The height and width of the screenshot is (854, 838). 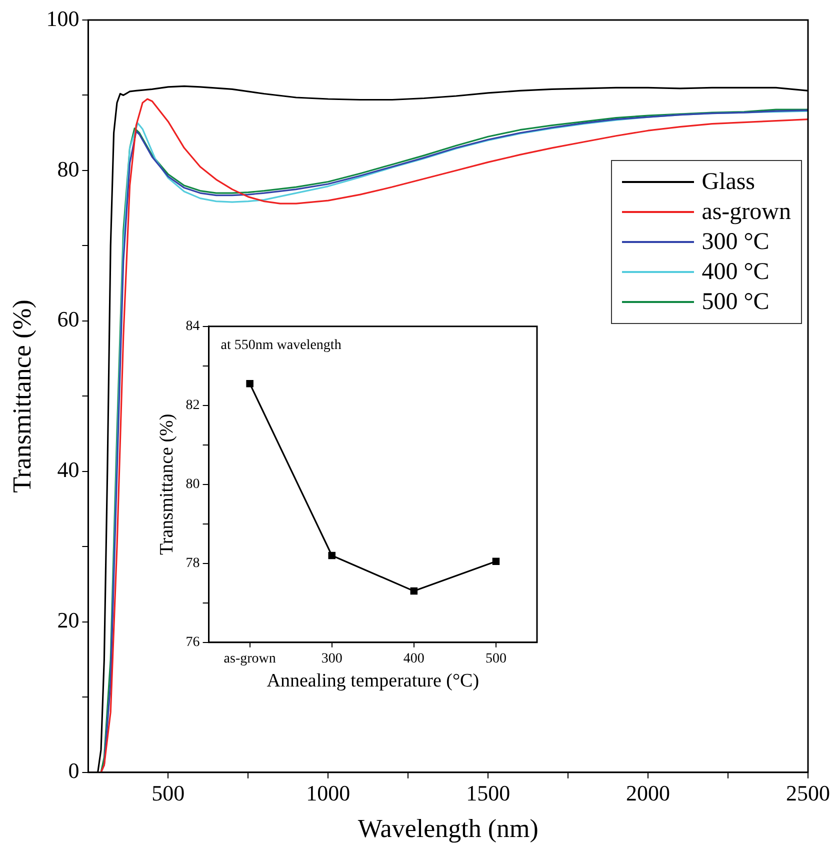 I want to click on legend-label: as-grown, so click(x=746, y=212).